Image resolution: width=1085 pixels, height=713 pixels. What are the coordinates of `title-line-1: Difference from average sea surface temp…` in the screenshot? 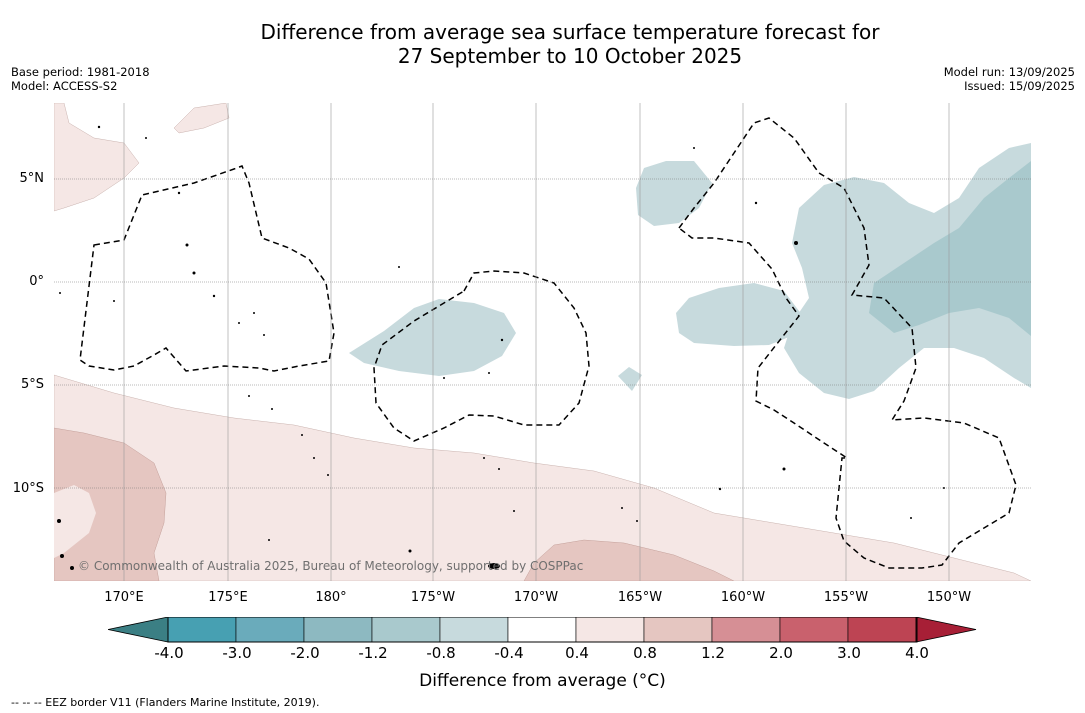 It's located at (570, 32).